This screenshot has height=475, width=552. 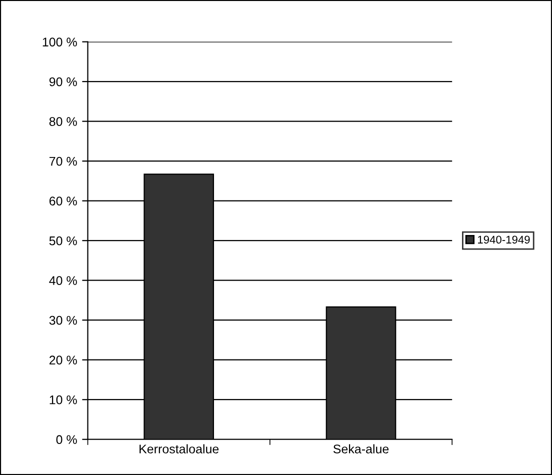 I want to click on x-tick-label: Kerrostaloalue, so click(x=179, y=449).